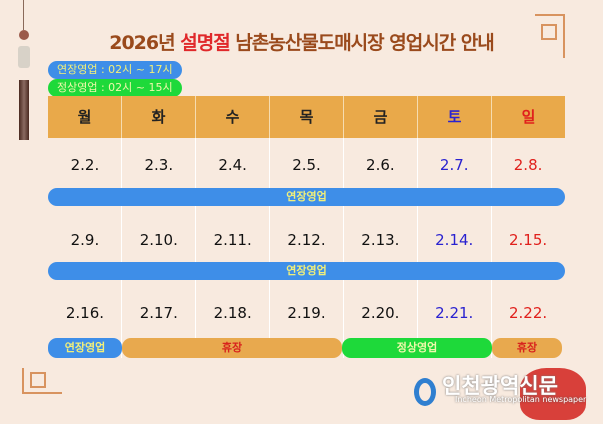 The height and width of the screenshot is (424, 603). Describe the element at coordinates (302, 43) in the screenshot. I see `page-title: 2026년 설명절 남촌농산물도매시장 영업시간 안내` at that location.